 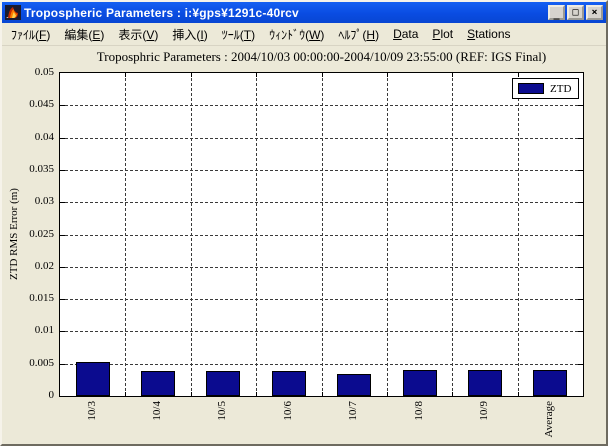 What do you see at coordinates (418, 411) in the screenshot?
I see `x-tick-label: 10/8` at bounding box center [418, 411].